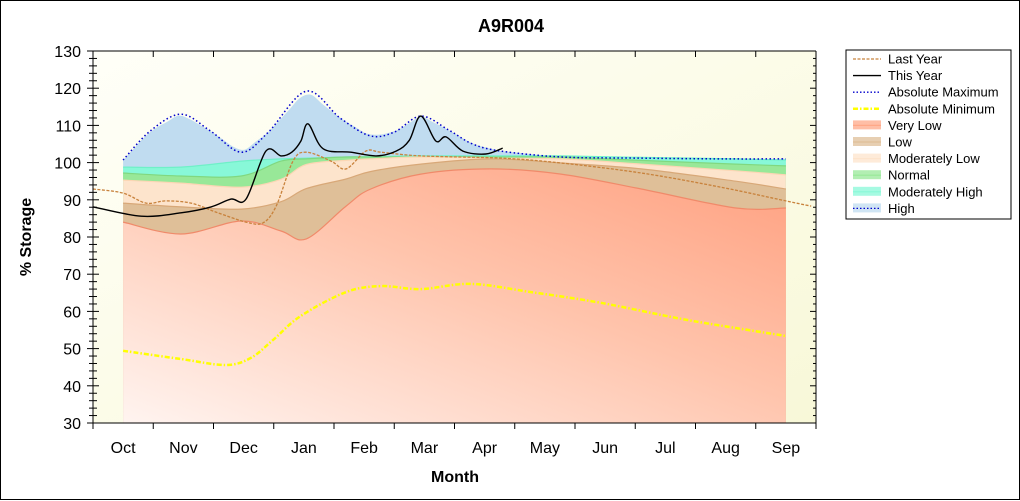  I want to click on legend-label: High, so click(901, 208).